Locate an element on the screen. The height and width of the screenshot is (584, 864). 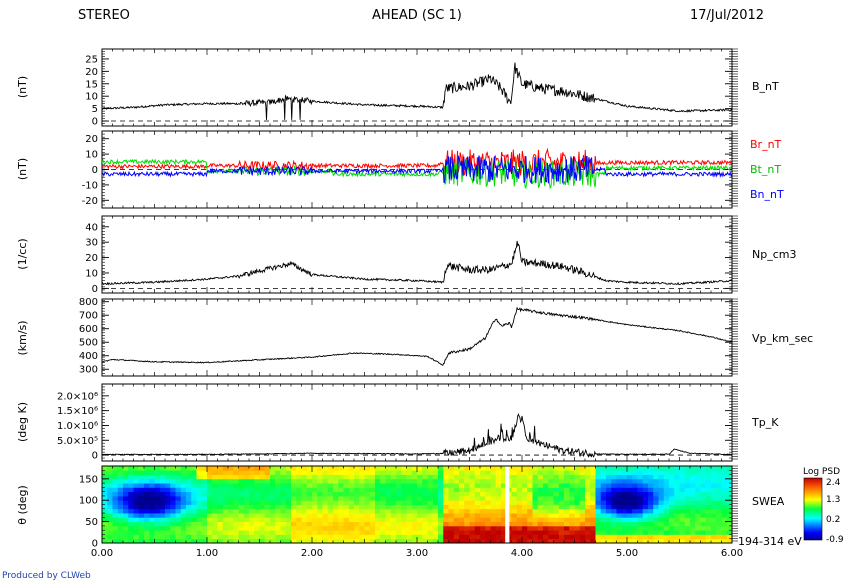
y-tick-label: 2.0×10⁶ is located at coordinates (77, 396).